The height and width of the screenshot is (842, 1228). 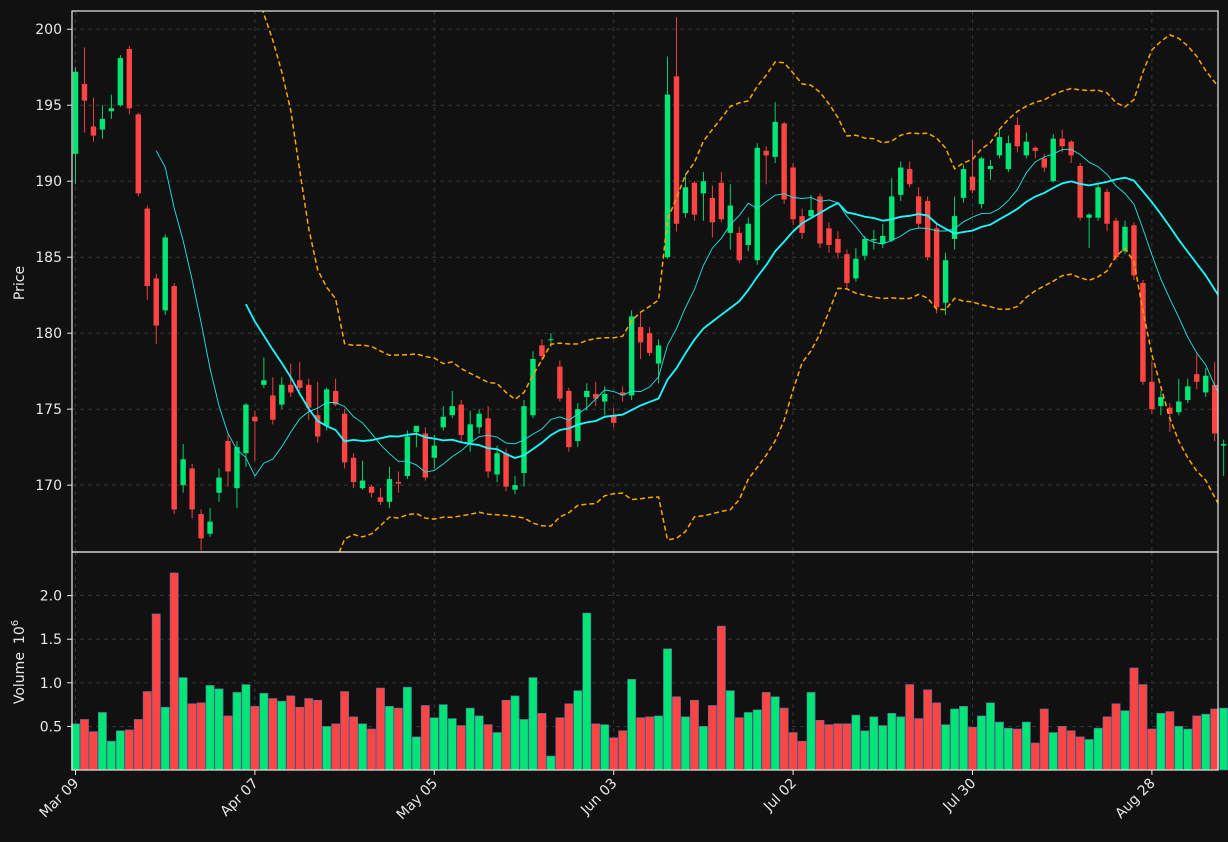 What do you see at coordinates (19, 662) in the screenshot?
I see `volume-axis-label: Volume 106` at bounding box center [19, 662].